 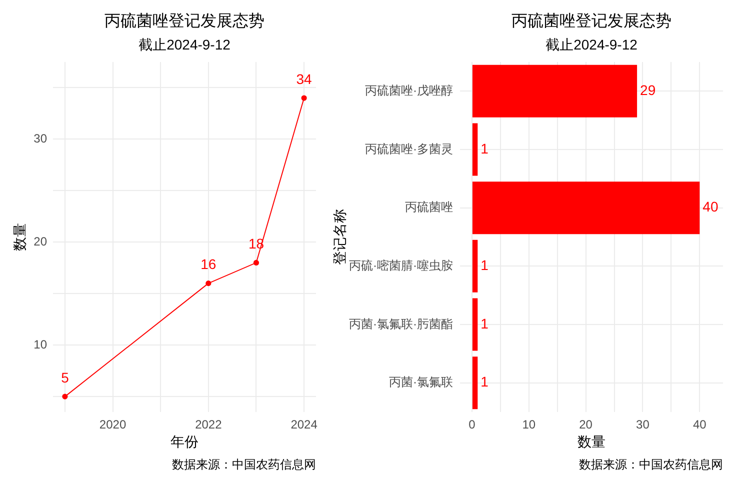 What do you see at coordinates (421, 382) in the screenshot?
I see `y-tick-label: 丙菌·氯氟联` at bounding box center [421, 382].